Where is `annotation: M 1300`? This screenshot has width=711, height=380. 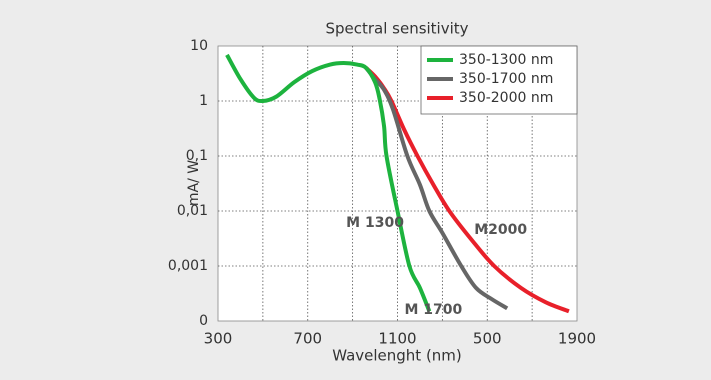
annotation: M 1300 is located at coordinates (375, 223).